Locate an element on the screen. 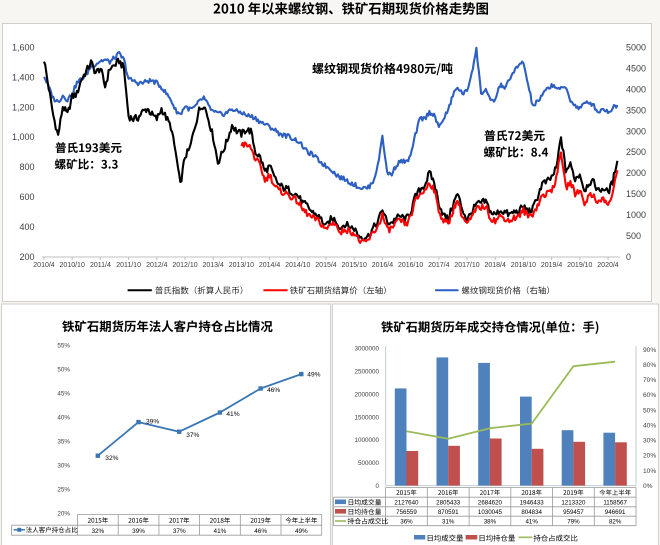 The width and height of the screenshot is (660, 545). svg-text: 1946433 is located at coordinates (532, 503).